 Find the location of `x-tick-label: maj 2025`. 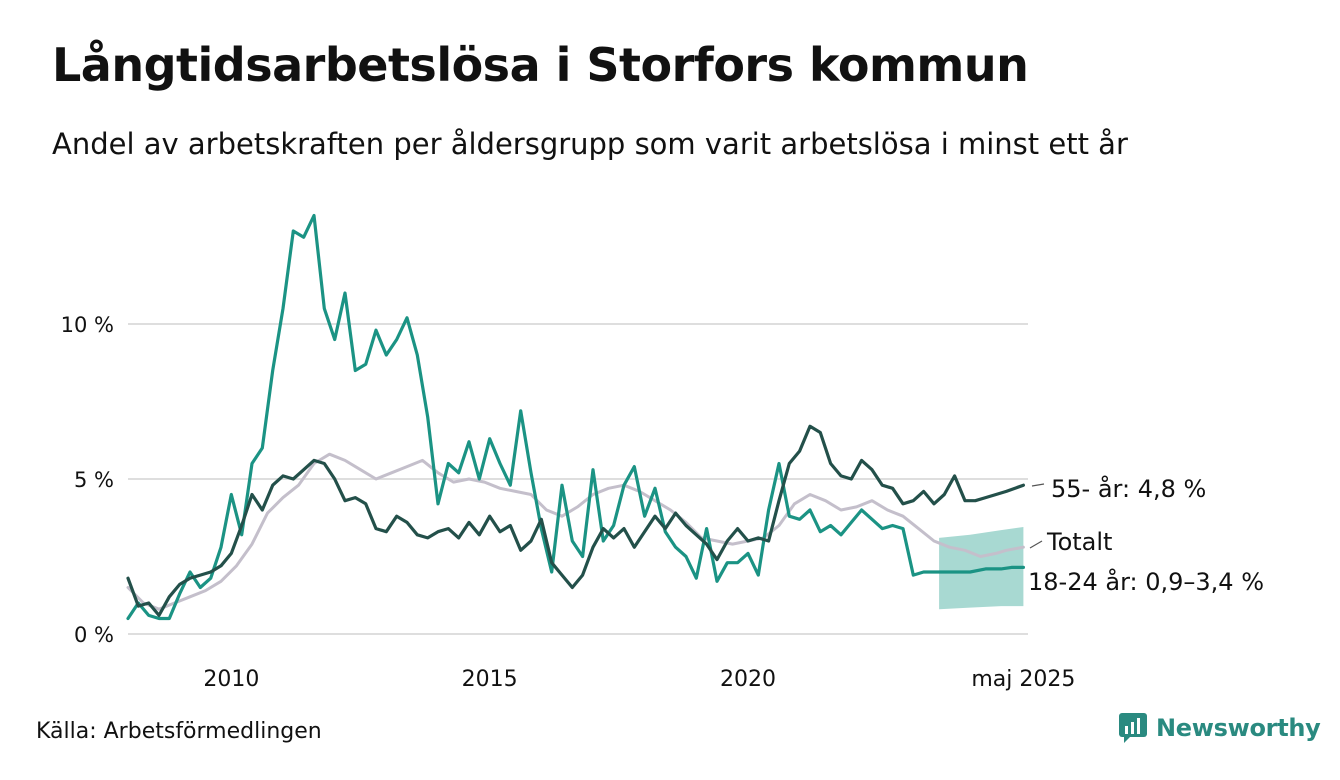

x-tick-label: maj 2025 is located at coordinates (1023, 679).